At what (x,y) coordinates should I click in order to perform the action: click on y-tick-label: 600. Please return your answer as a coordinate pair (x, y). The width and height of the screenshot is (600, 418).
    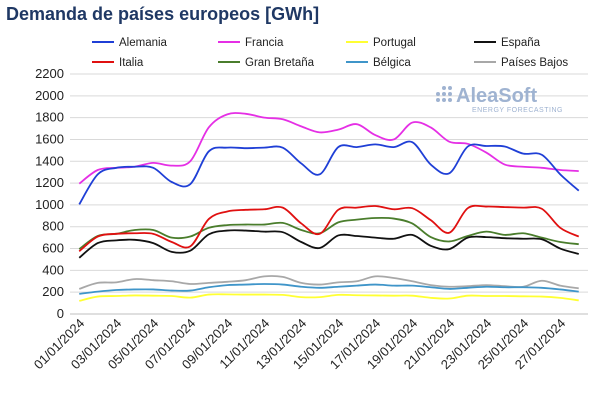
    Looking at the image, I should click on (53, 248).